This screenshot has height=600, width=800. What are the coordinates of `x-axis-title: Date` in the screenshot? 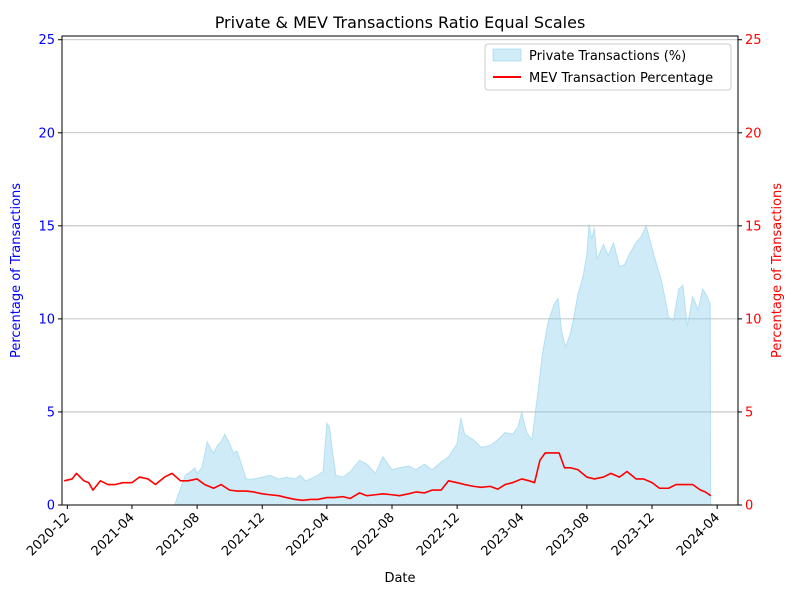 It's located at (399, 578).